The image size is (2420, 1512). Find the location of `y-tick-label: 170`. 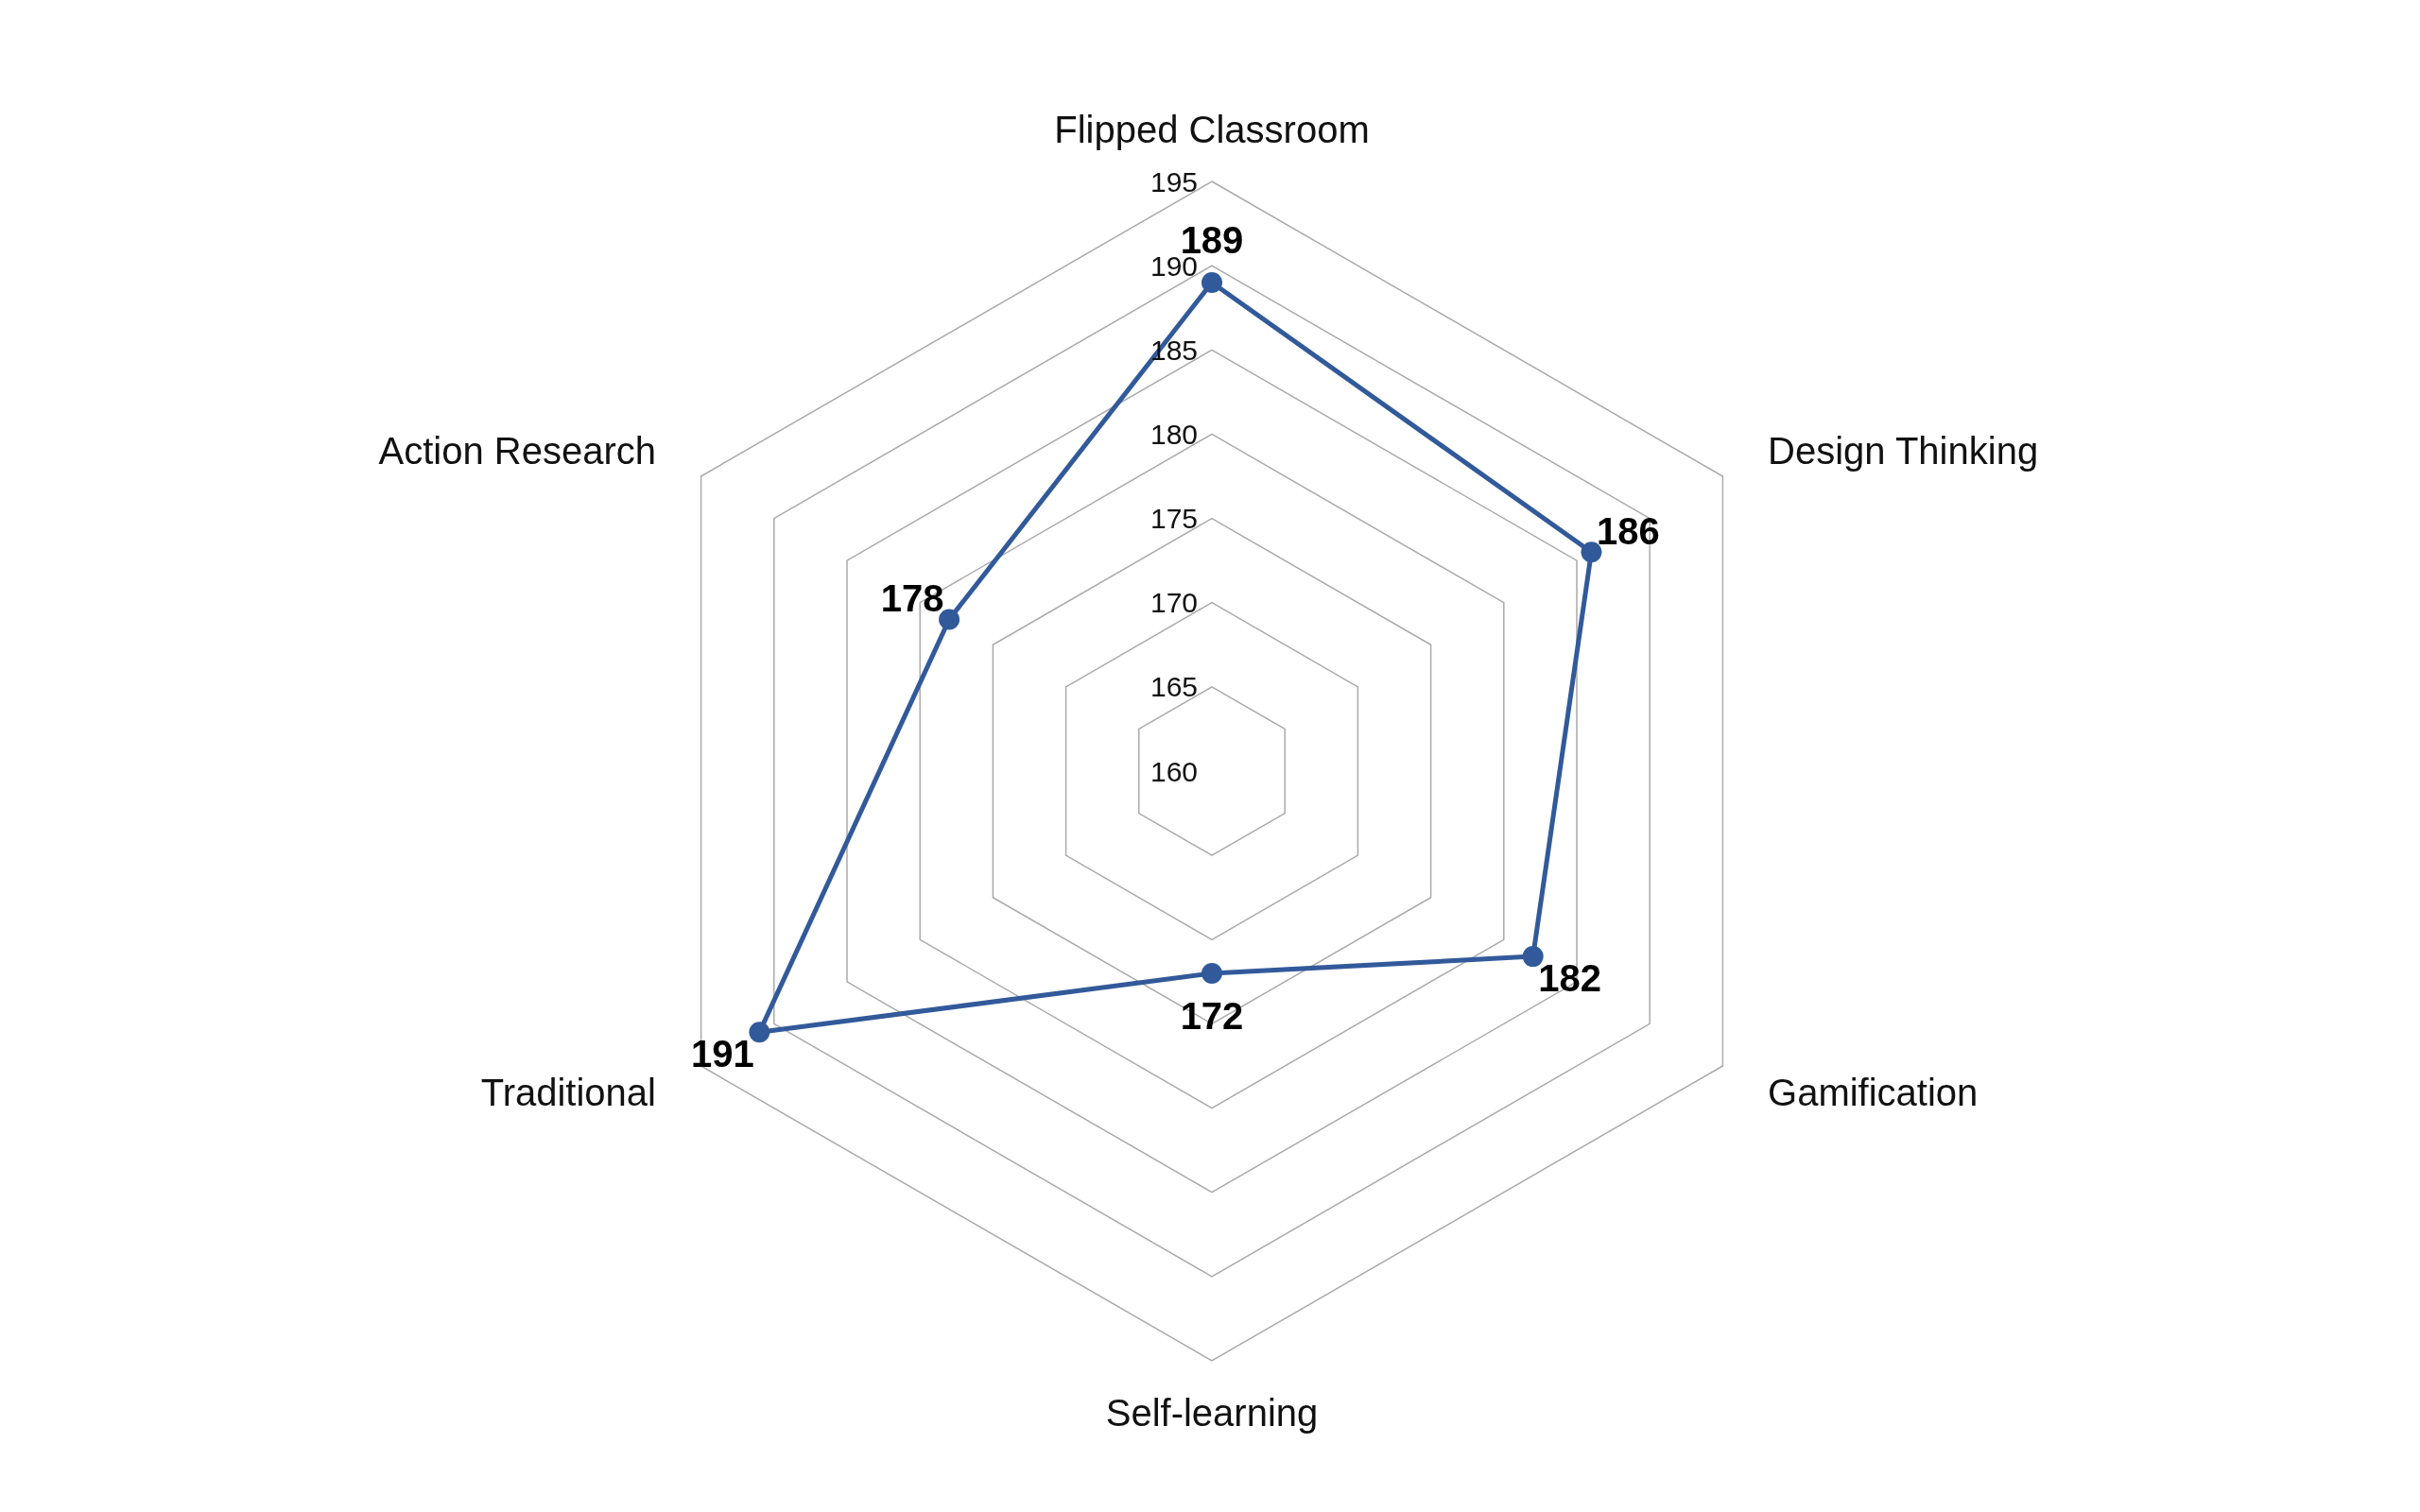

y-tick-label: 170 is located at coordinates (1174, 603).